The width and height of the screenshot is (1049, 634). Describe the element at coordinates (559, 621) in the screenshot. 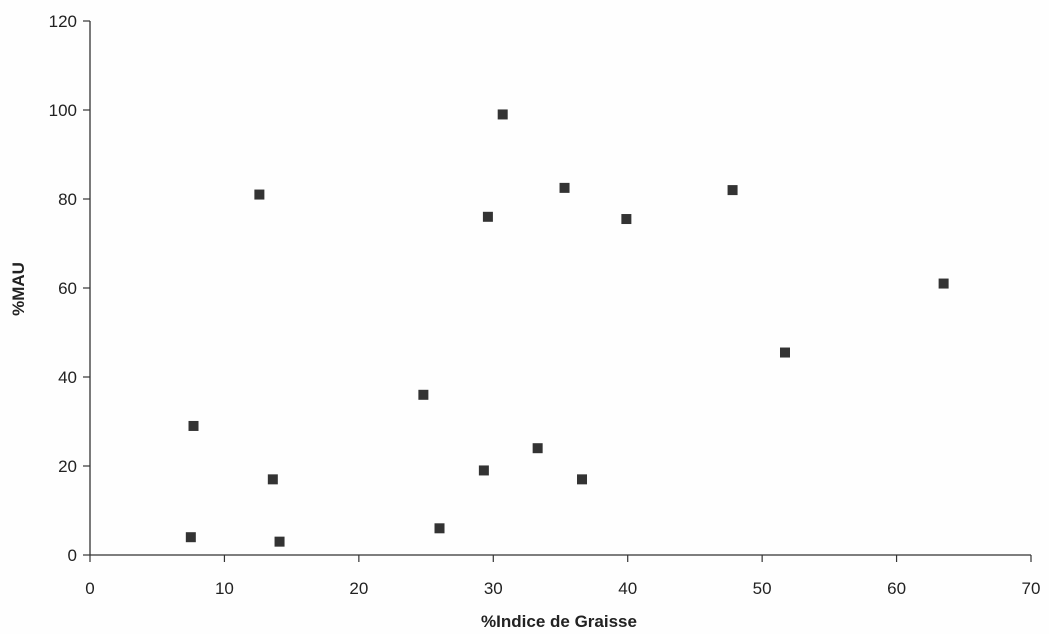

I see `x-axis-title: %Indice de Graisse` at that location.